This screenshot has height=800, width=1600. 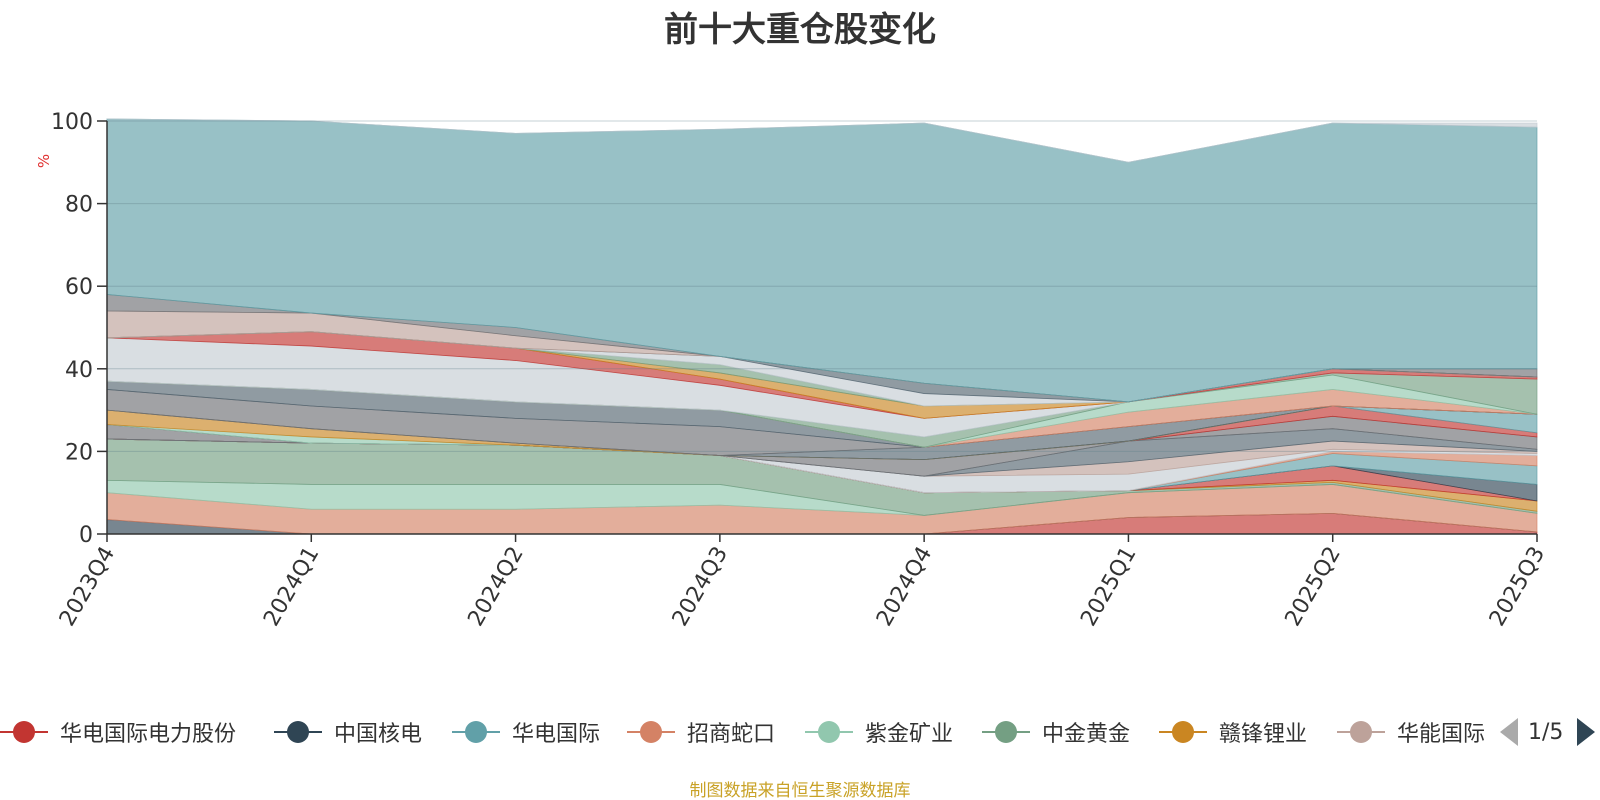 I want to click on legend-label: 华电国际电力股份, so click(x=148, y=734).